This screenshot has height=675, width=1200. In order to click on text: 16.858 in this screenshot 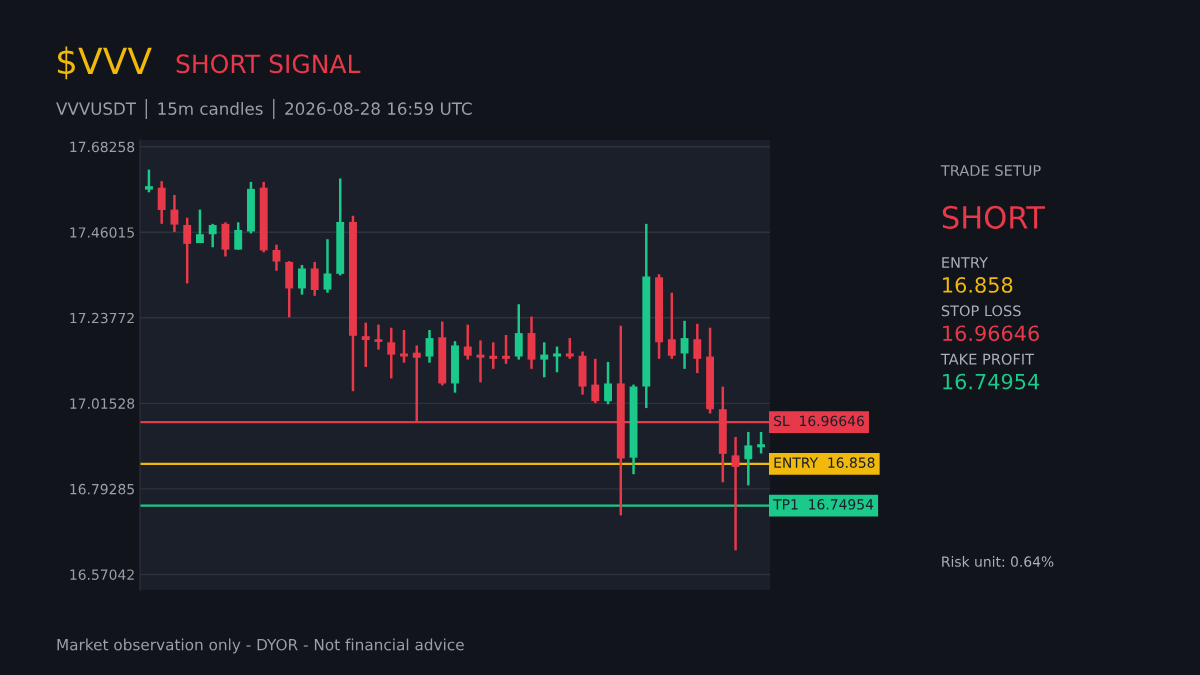, I will do `click(978, 285)`.